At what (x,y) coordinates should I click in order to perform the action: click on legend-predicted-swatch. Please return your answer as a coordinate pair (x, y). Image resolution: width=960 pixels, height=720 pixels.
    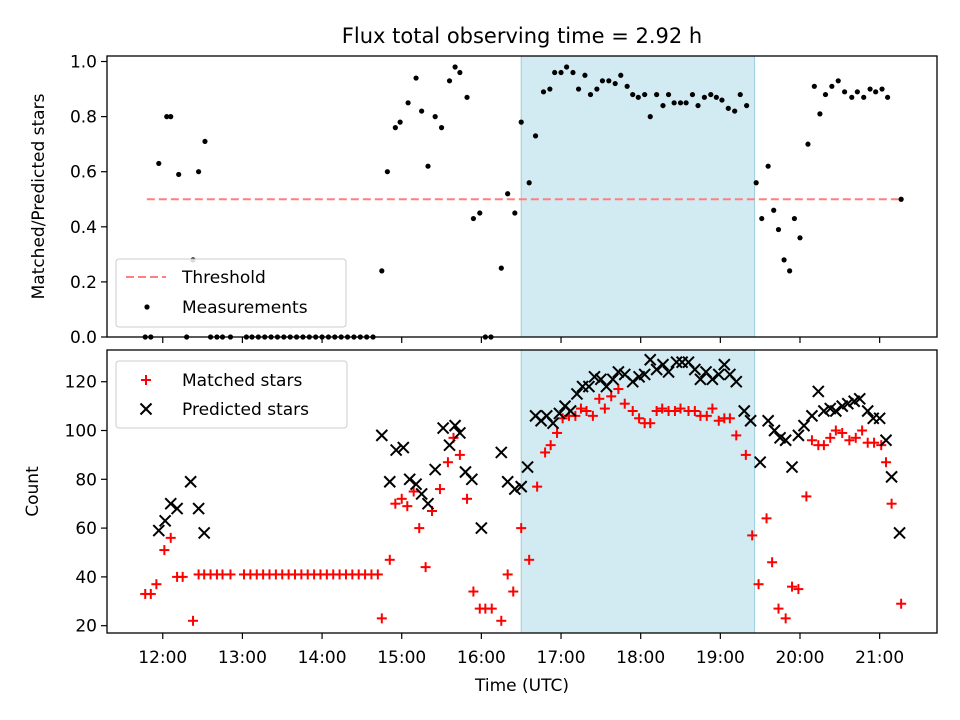
    Looking at the image, I should click on (146, 409).